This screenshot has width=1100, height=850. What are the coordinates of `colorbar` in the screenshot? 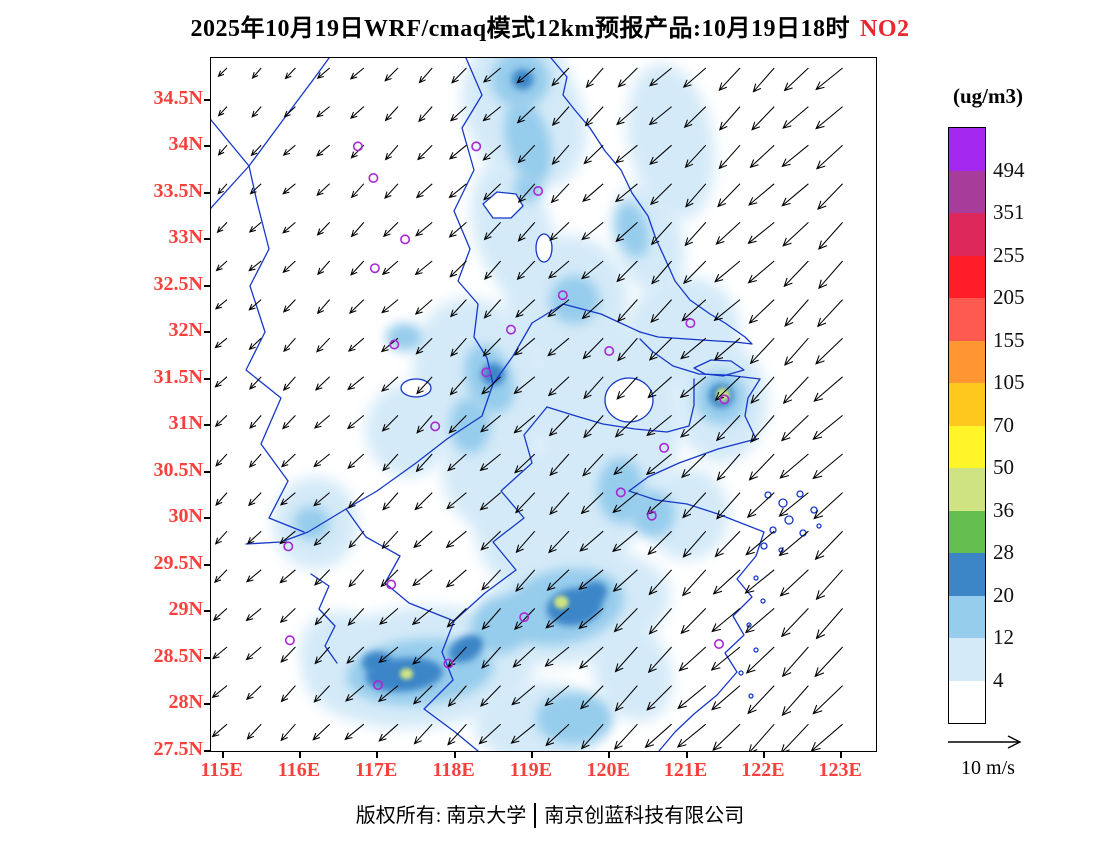 It's located at (967, 425).